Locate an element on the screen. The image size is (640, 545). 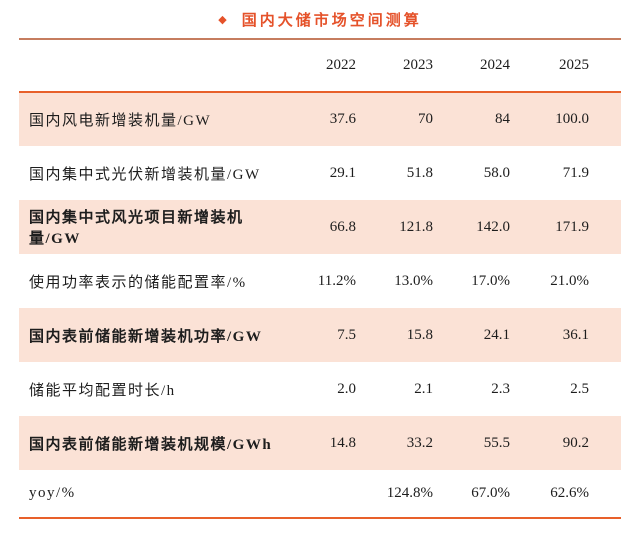
cell-value: 2.1 is located at coordinates (423, 388).